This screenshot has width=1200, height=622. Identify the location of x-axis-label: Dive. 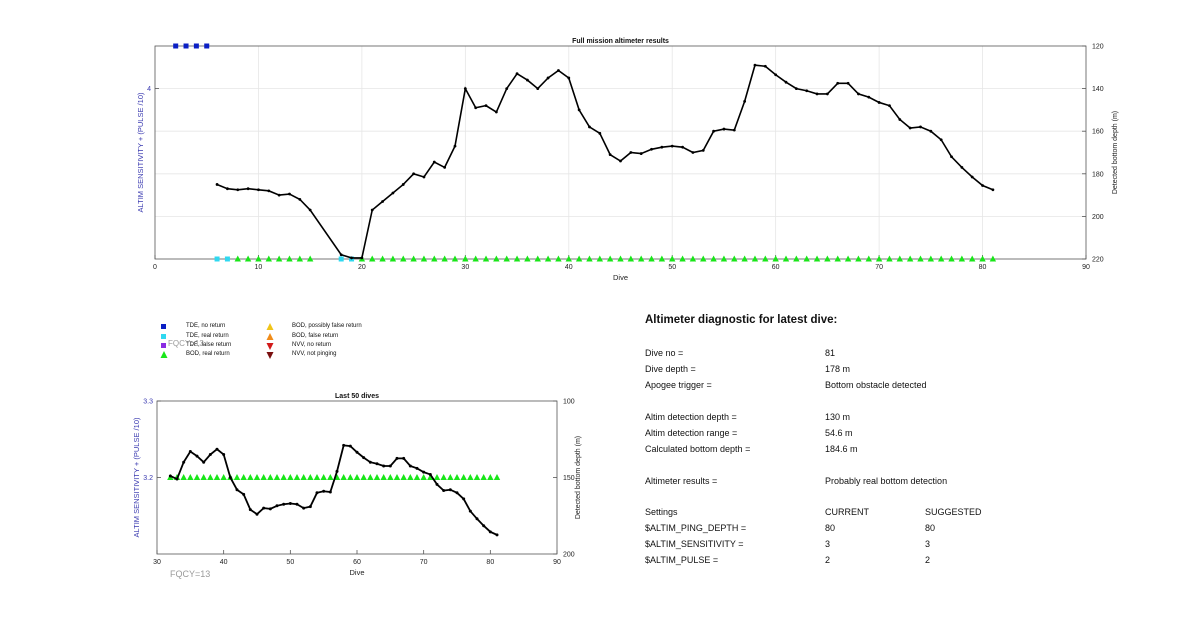
(620, 277).